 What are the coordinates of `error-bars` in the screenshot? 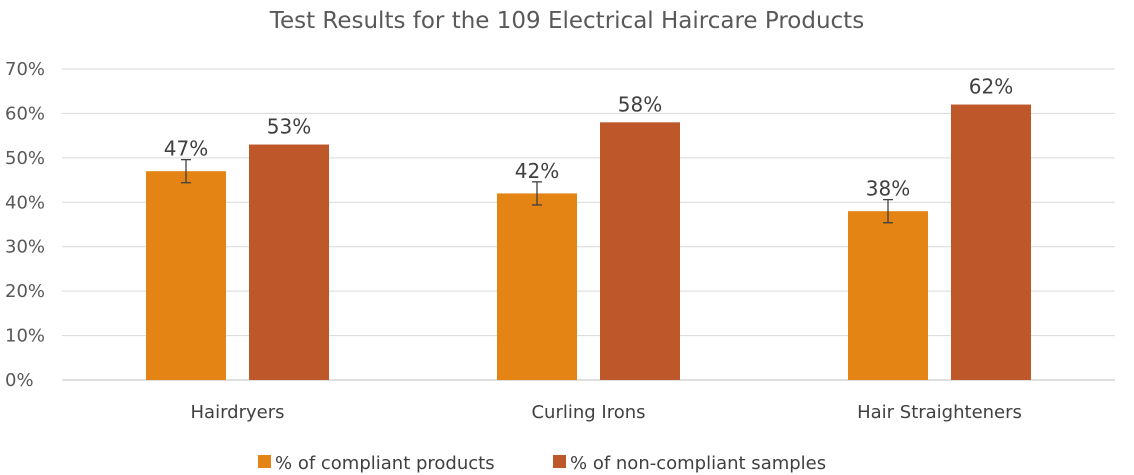 It's located at (537, 191).